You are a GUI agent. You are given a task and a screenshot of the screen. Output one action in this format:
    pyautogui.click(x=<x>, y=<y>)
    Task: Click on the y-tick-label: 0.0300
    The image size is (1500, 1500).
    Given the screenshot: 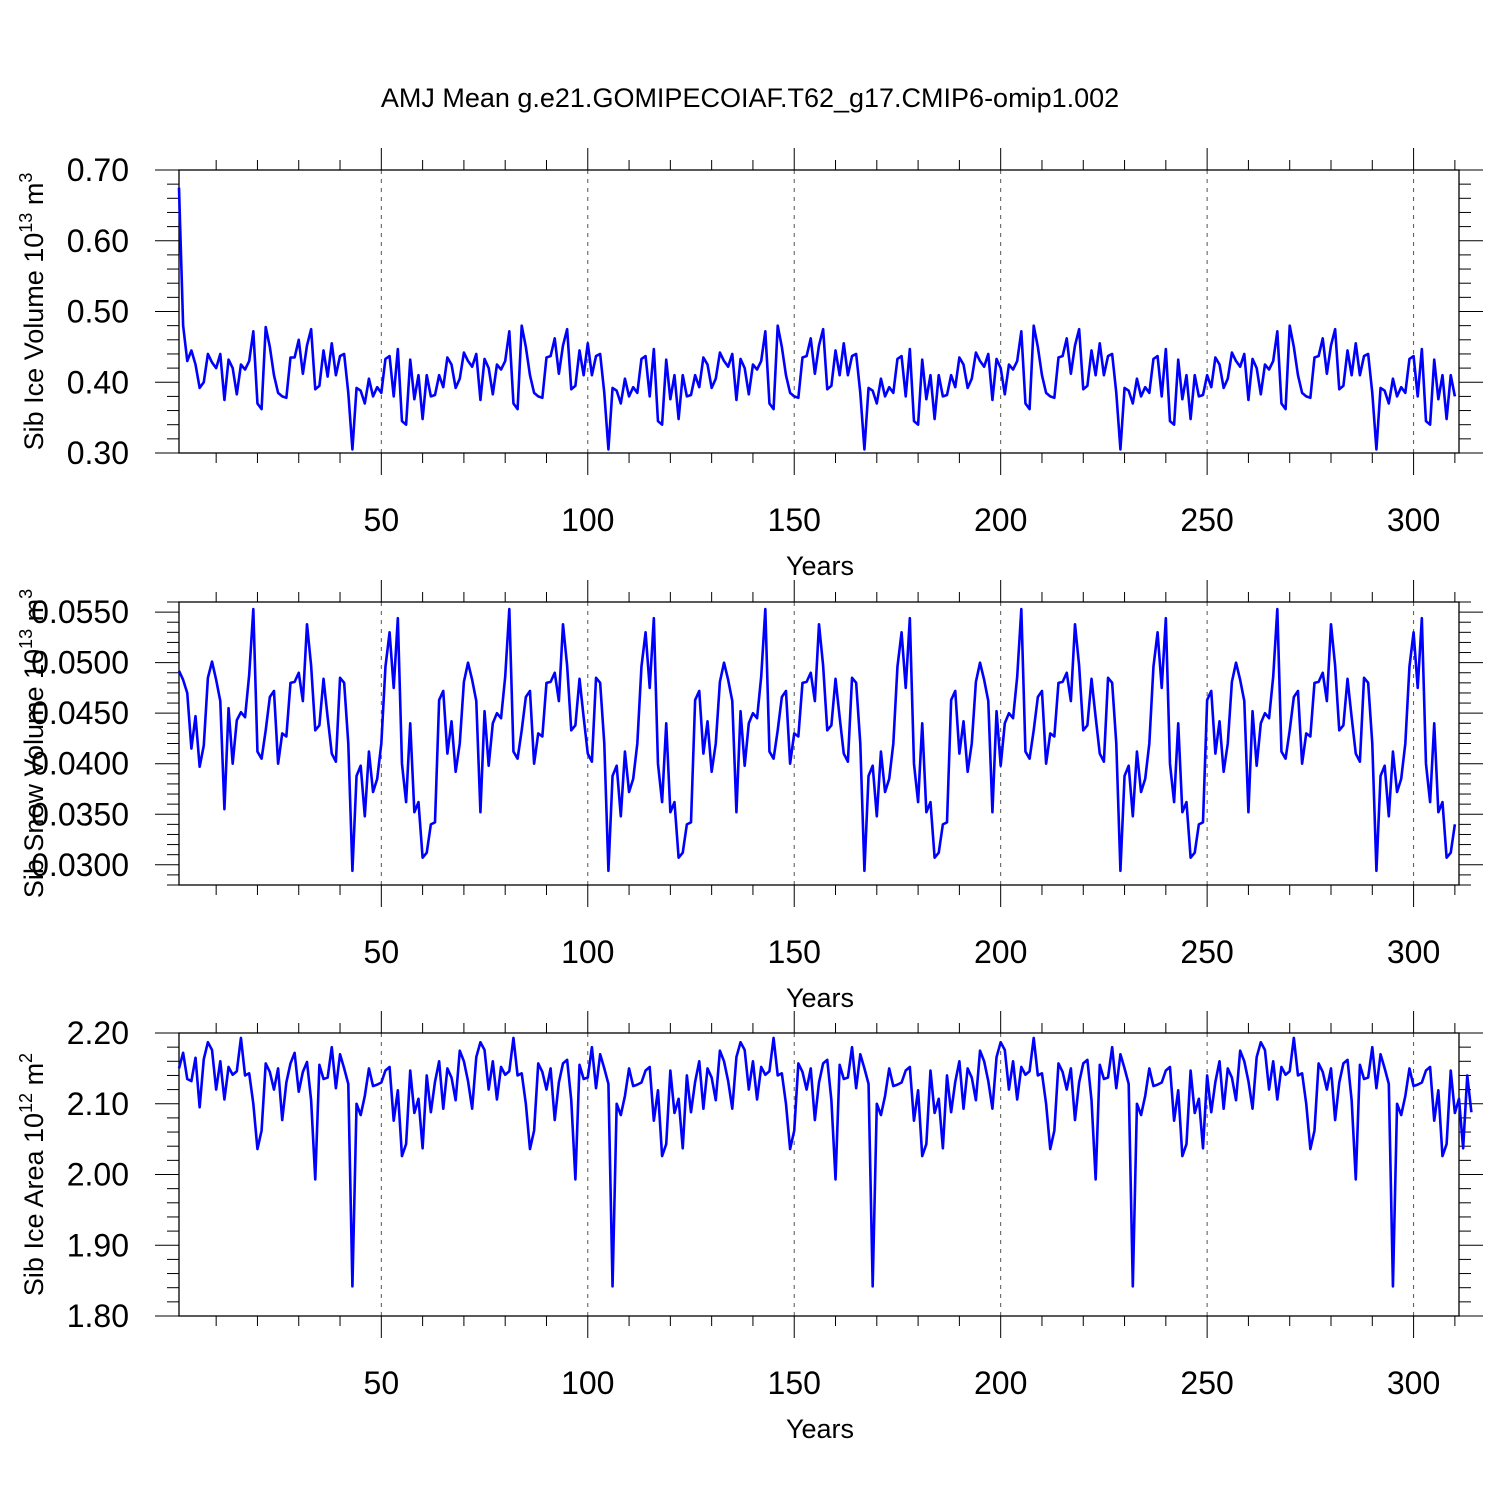 What is the action you would take?
    pyautogui.click(x=80, y=865)
    